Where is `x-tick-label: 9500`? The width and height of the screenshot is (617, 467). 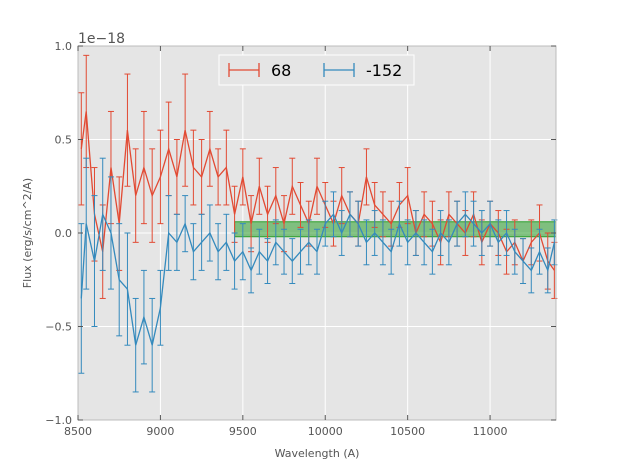 x-tick-label: 9500 is located at coordinates (243, 431).